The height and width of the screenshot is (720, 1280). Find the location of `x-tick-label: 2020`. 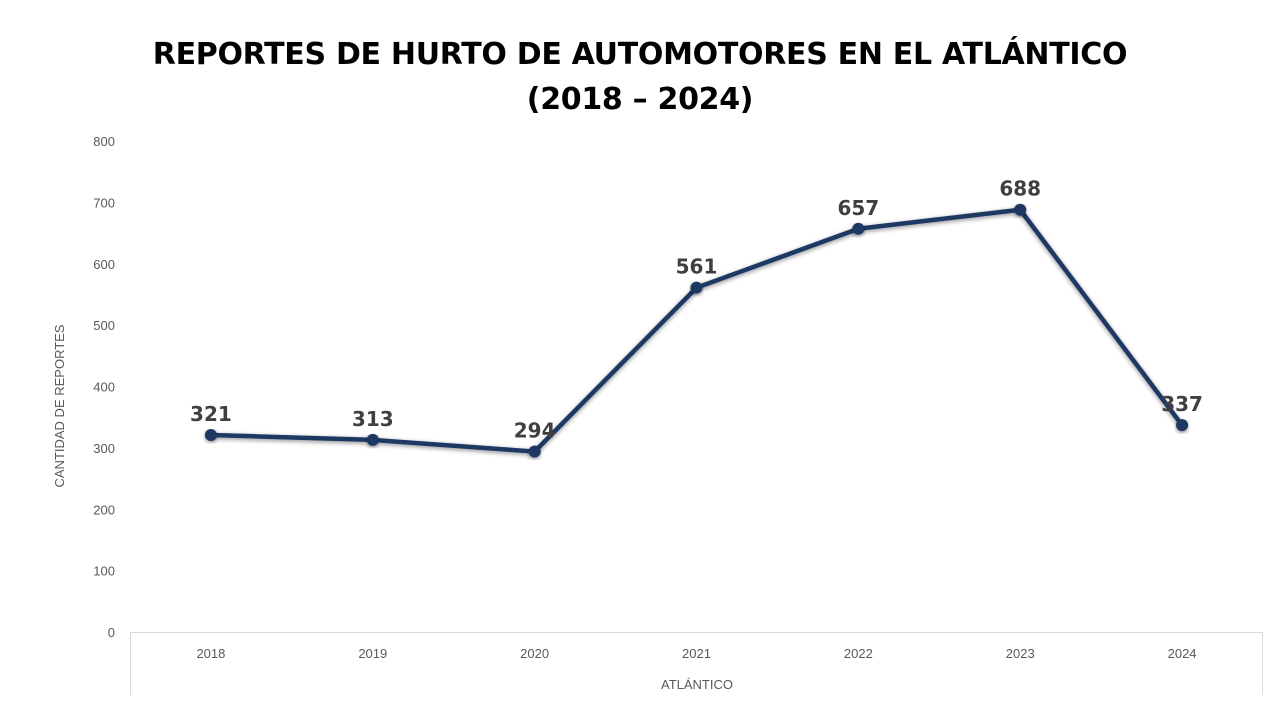

x-tick-label: 2020 is located at coordinates (534, 653).